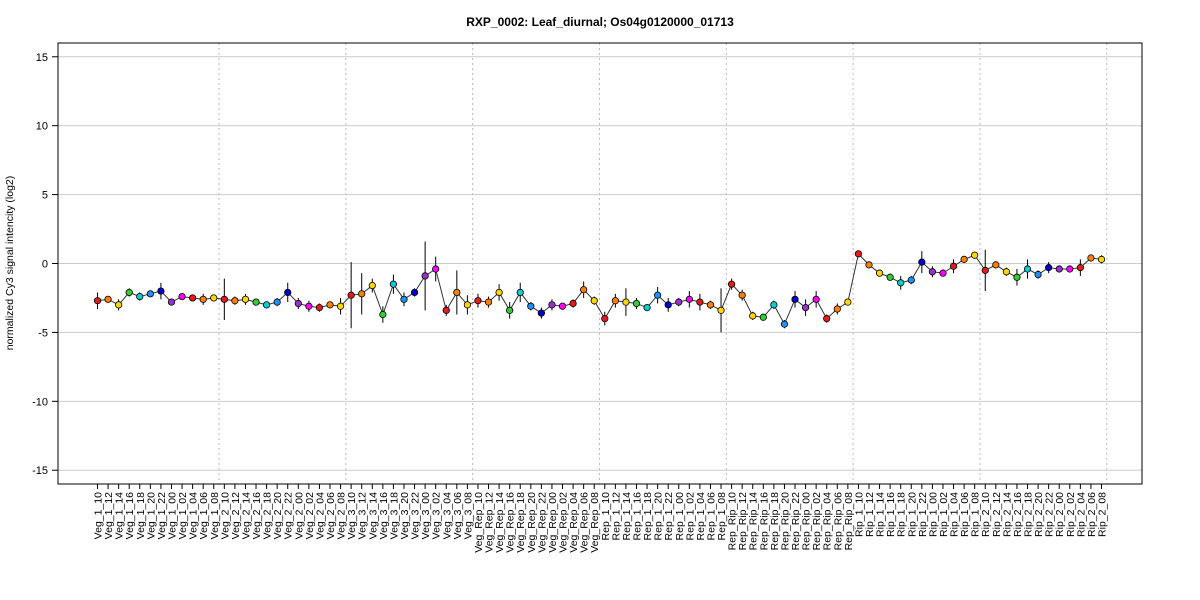  Describe the element at coordinates (606, 516) in the screenshot. I see `x-tick-label: Rep_1_10` at that location.